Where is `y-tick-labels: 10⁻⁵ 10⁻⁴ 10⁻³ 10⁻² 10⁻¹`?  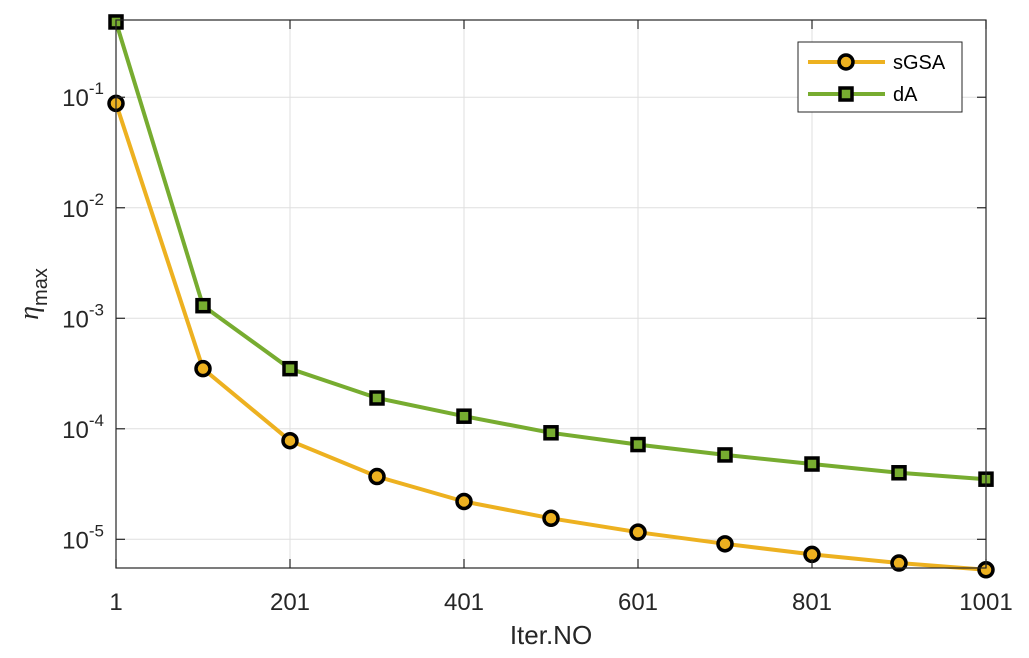
y-tick-labels: 10⁻⁵ 10⁻⁴ 10⁻³ 10⁻² 10⁻¹ is located at coordinates (83, 316).